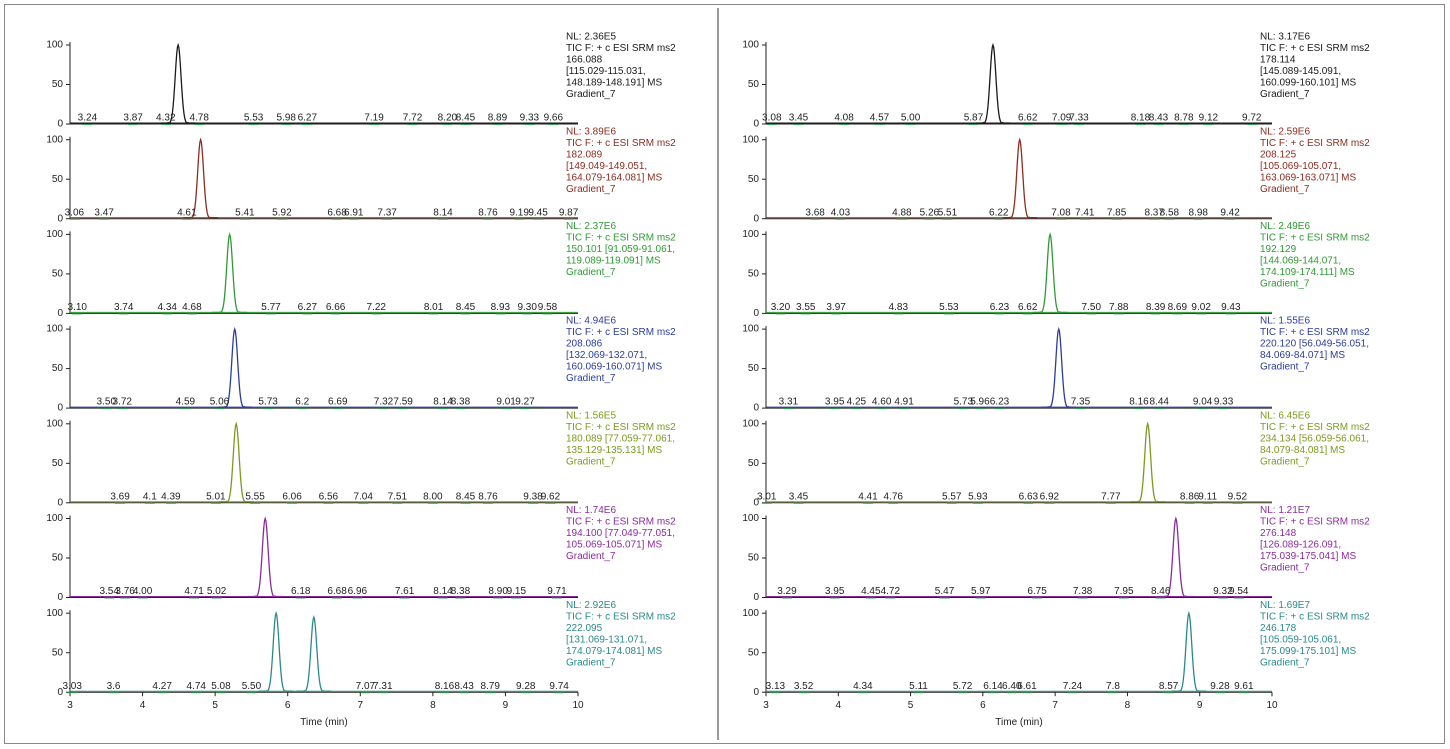 Image resolution: width=1450 pixels, height=749 pixels. I want to click on scan-info: 208.125, so click(1278, 154).